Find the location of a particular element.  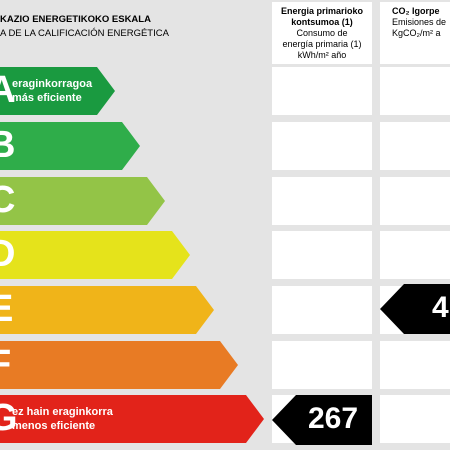

energy-class-caption: ez hain eraginkorra is located at coordinates (62, 412).